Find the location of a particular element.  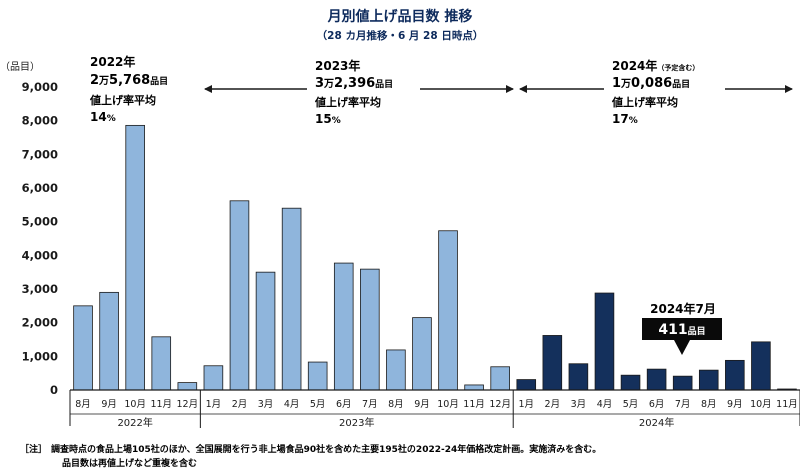

summary-2022: 2022年 2万5,768品目 値上げ率平均 14% is located at coordinates (128, 89).